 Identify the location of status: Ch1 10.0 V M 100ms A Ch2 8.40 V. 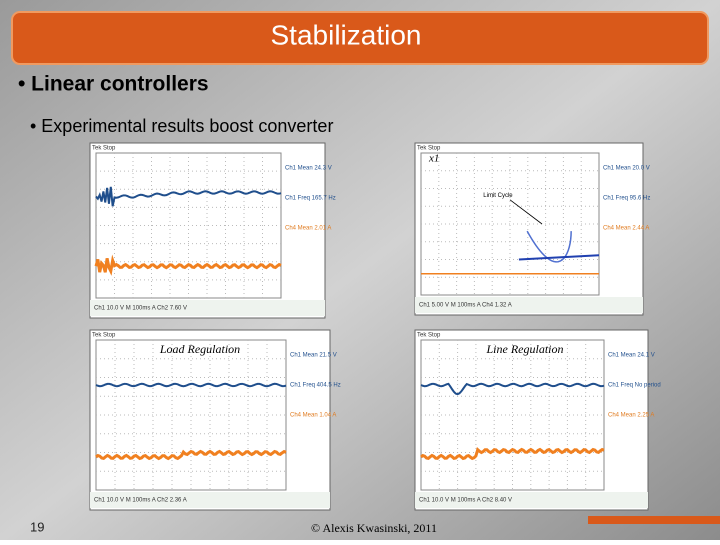
(465, 501).